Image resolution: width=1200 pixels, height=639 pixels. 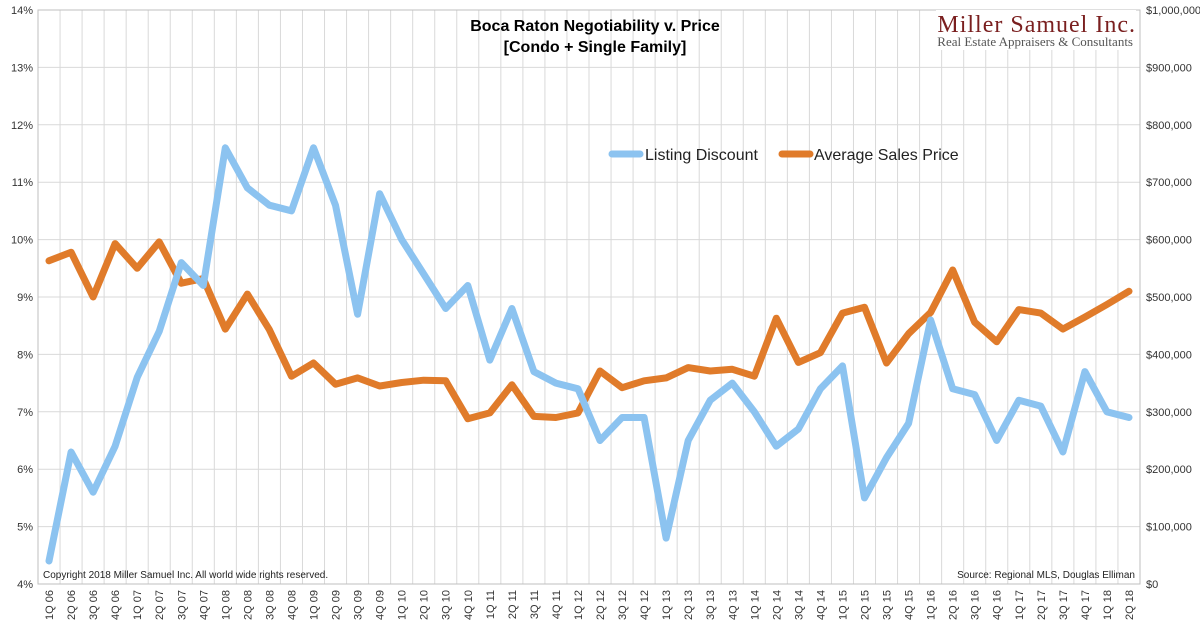 What do you see at coordinates (1152, 585) in the screenshot?
I see `y-right-tick-label: $0` at bounding box center [1152, 585].